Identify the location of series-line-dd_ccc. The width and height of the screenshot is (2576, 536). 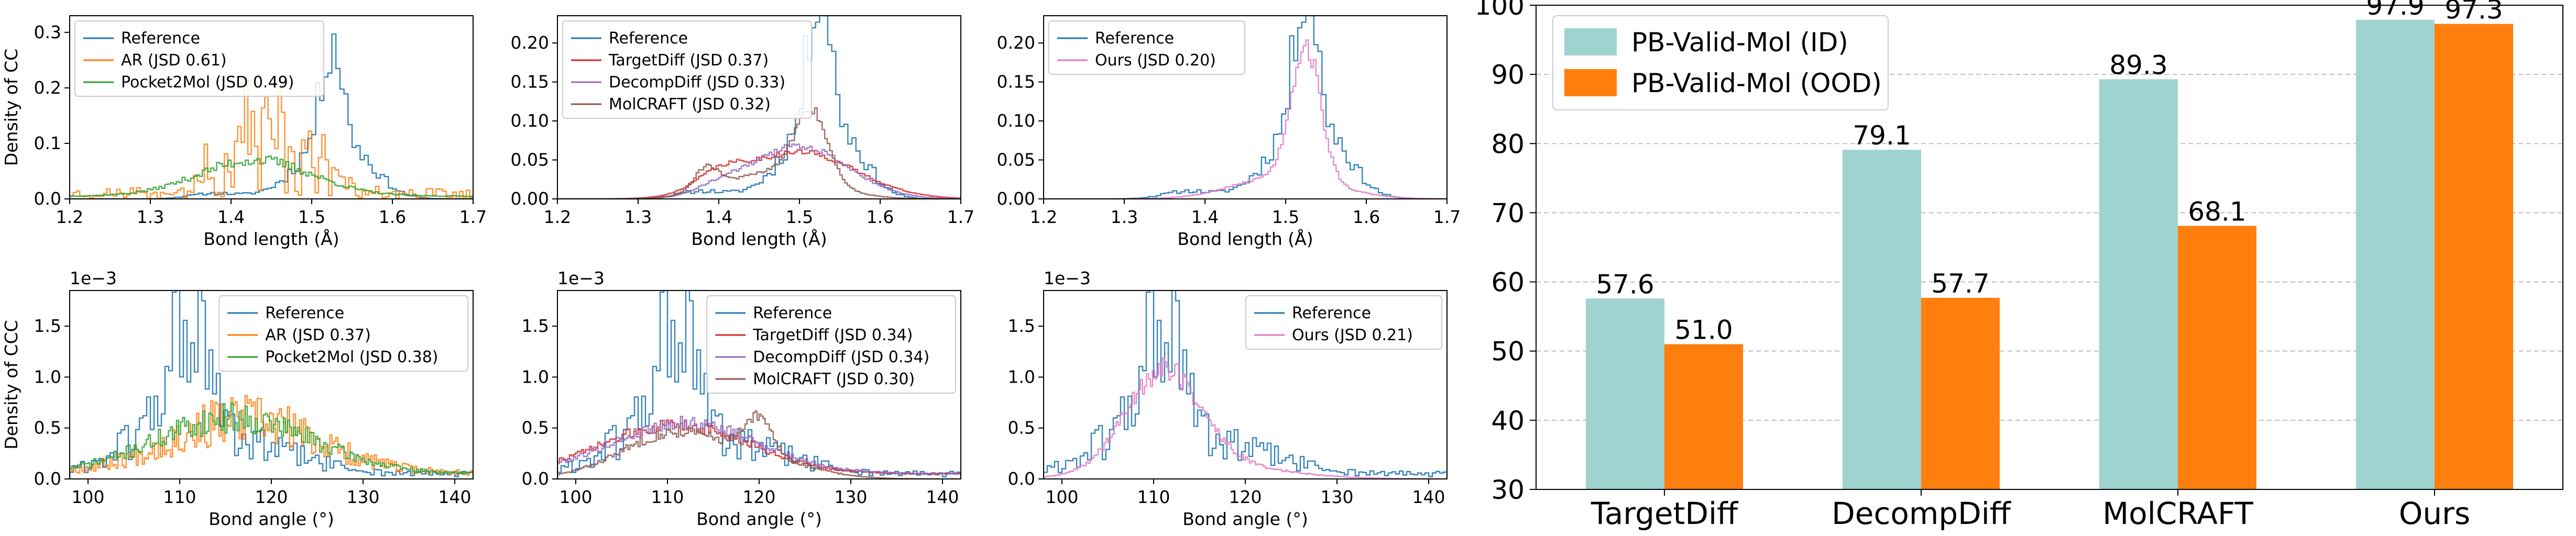
(759, 447).